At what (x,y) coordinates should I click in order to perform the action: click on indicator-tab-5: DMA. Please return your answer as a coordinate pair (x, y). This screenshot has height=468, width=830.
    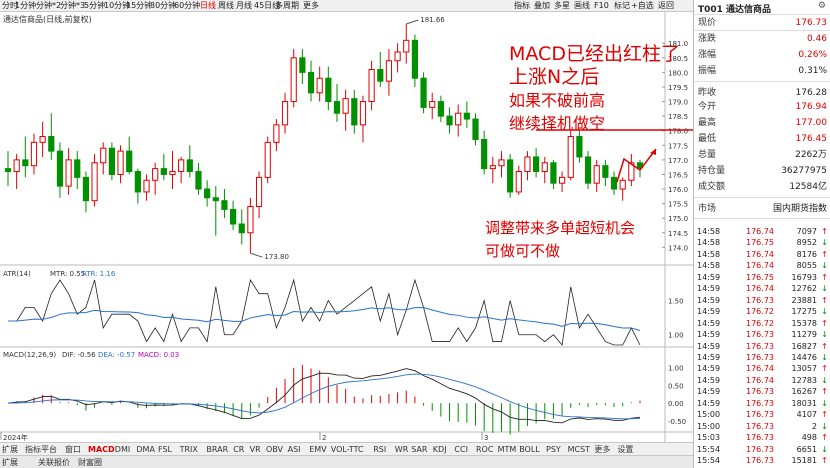
    Looking at the image, I should click on (145, 449).